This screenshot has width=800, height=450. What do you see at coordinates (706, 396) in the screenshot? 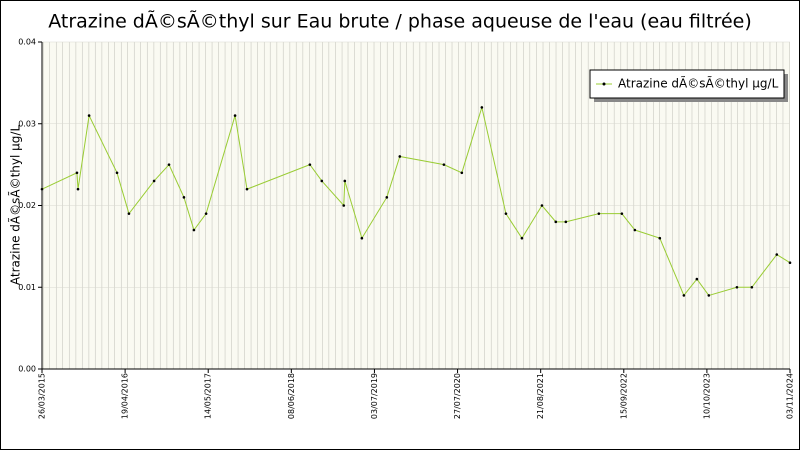
I see `x-tick-label: 10/10/2023` at bounding box center [706, 396].